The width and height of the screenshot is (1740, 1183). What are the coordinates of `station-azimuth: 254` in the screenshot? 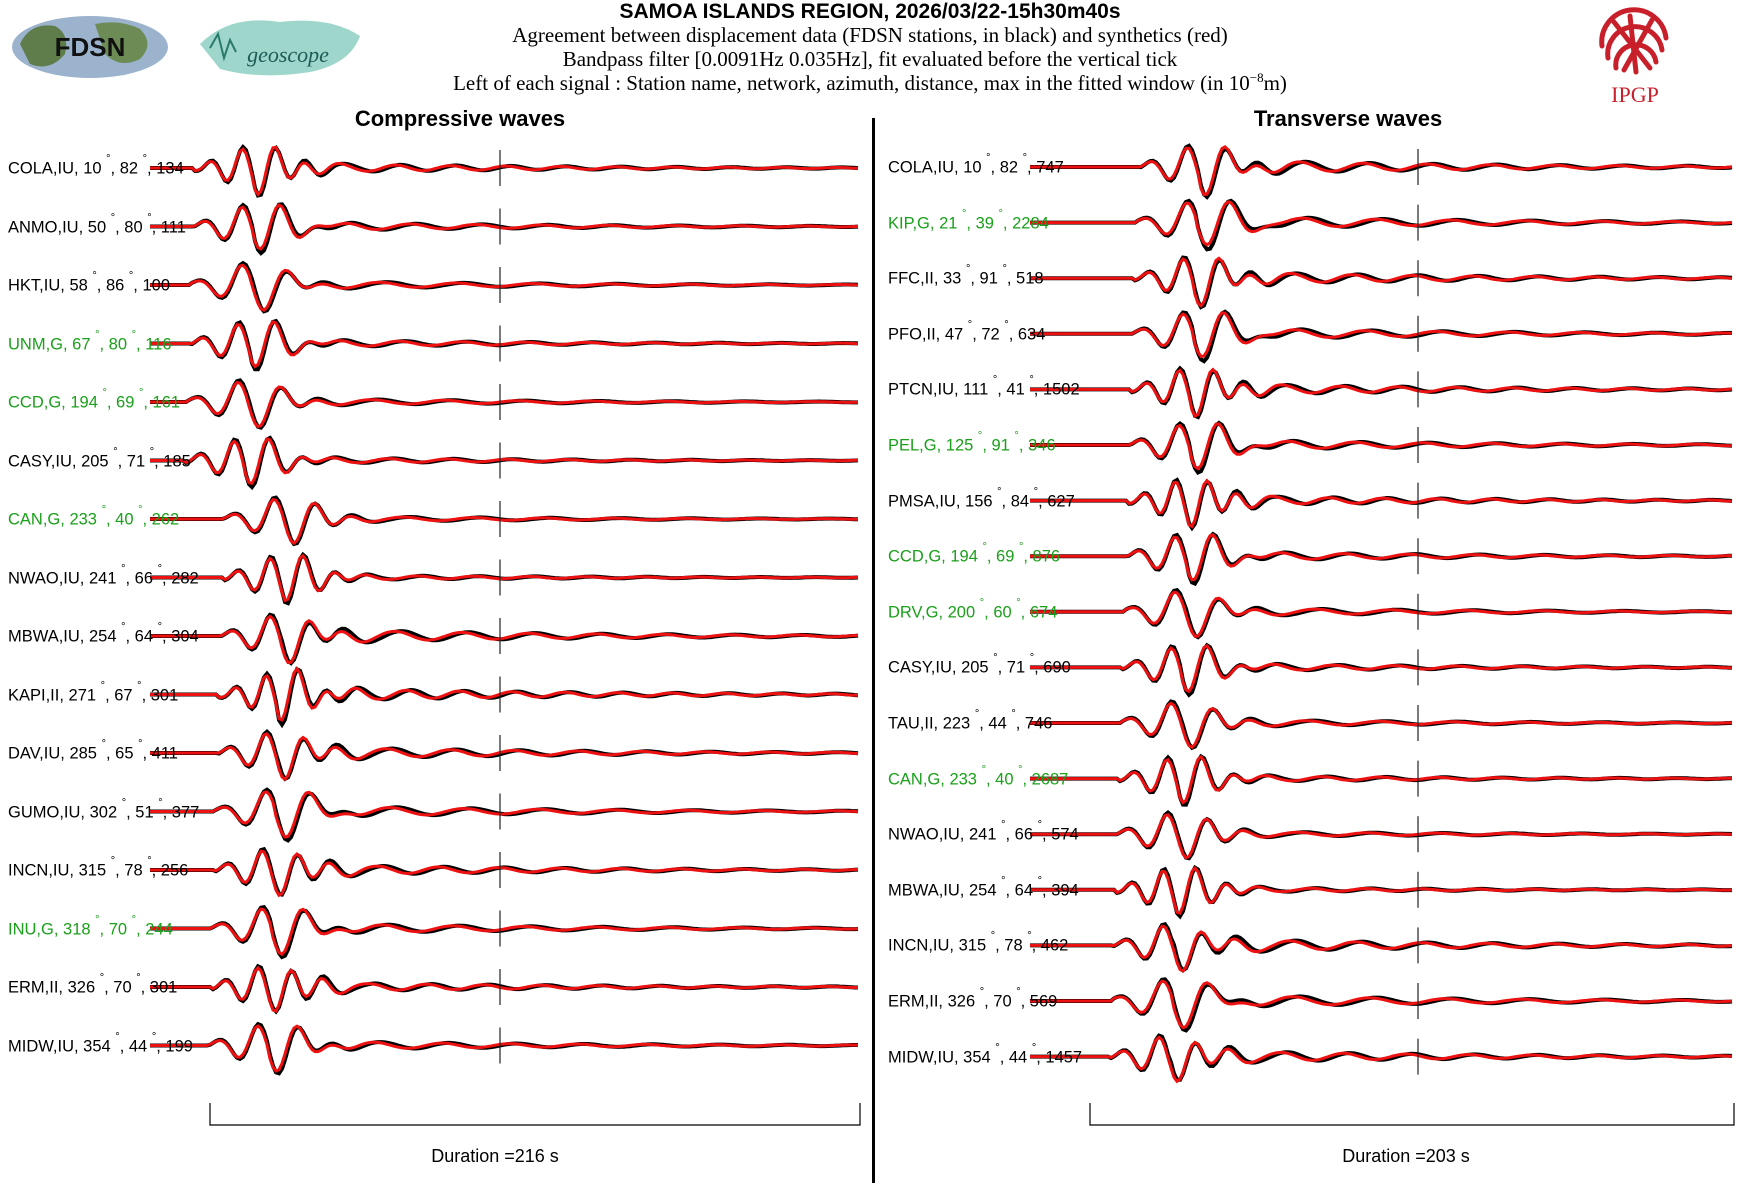 It's located at (105, 636).